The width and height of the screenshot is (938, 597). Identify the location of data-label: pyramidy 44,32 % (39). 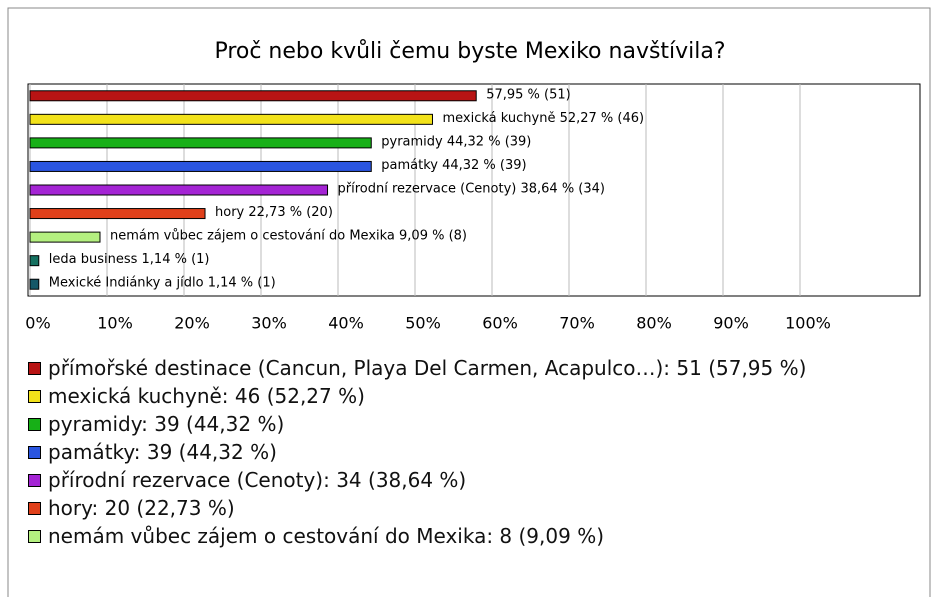
(456, 141).